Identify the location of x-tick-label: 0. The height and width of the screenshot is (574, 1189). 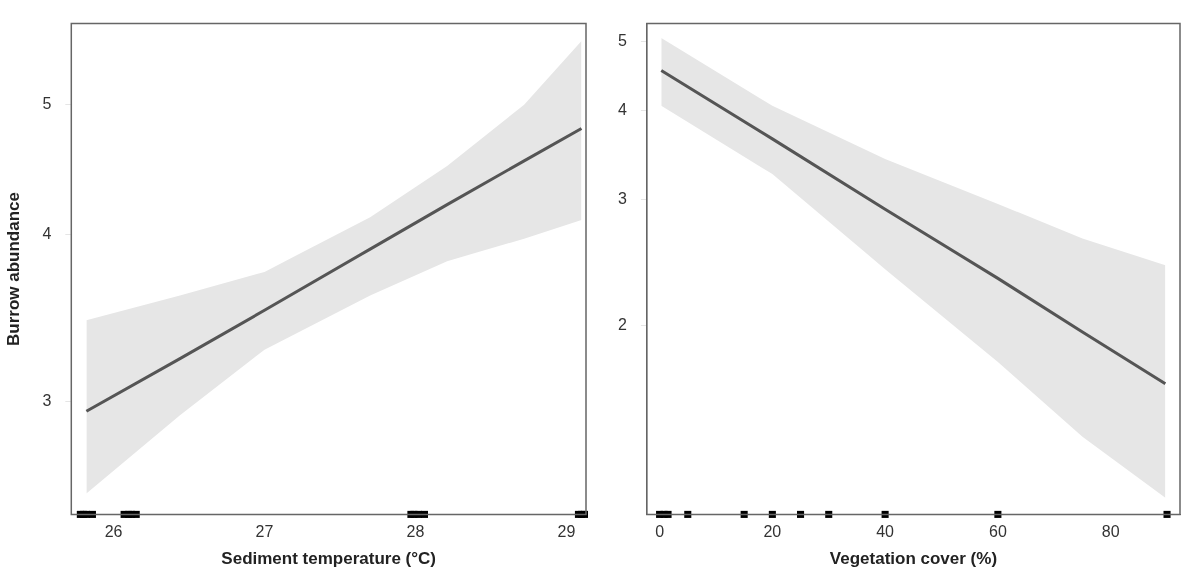
(660, 532).